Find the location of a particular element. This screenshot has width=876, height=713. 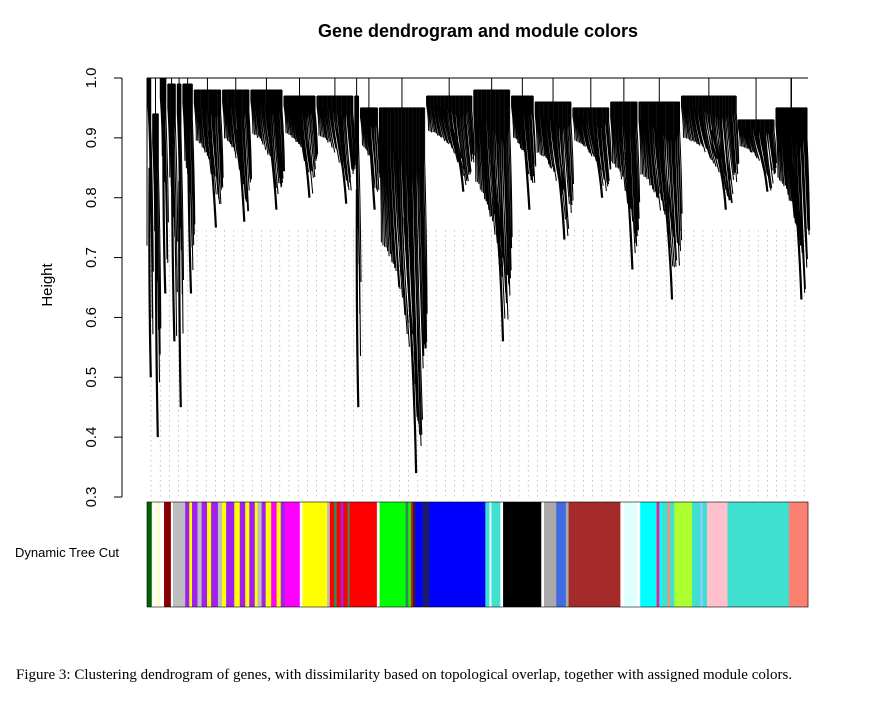

y-tick-label: 0.5 is located at coordinates (91, 377).